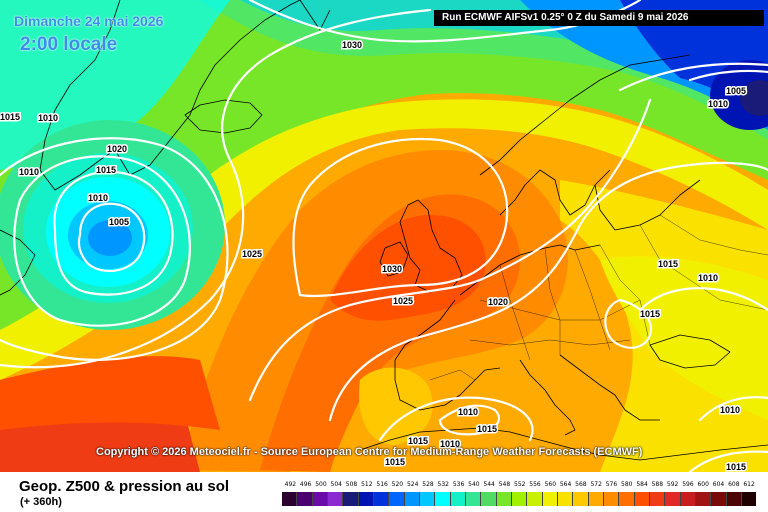  I want to click on legend-value: 524, so click(412, 484).